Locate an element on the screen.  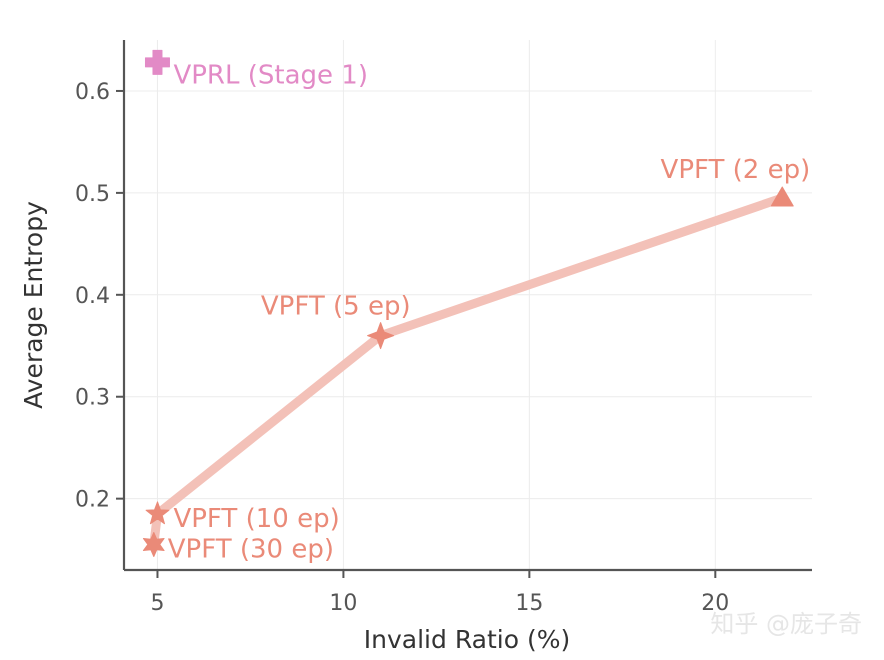
x-tick-label: 15 is located at coordinates (529, 603).